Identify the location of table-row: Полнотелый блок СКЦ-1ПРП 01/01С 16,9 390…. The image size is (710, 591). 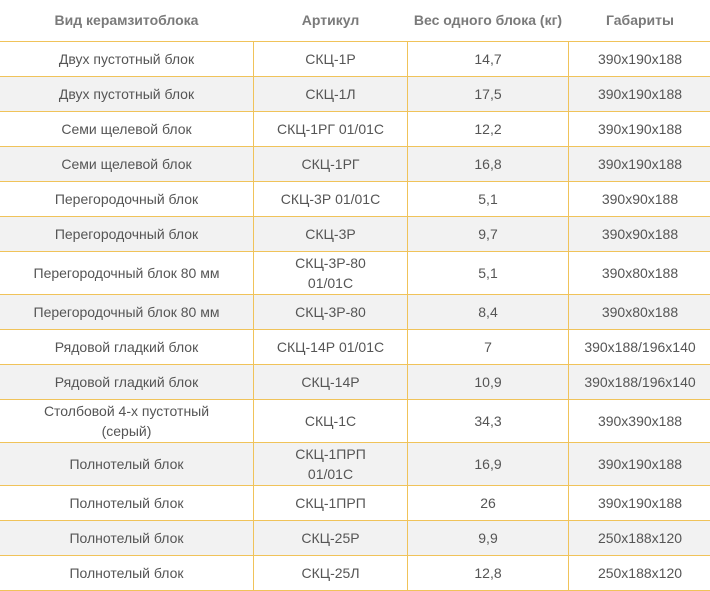
(355, 464).